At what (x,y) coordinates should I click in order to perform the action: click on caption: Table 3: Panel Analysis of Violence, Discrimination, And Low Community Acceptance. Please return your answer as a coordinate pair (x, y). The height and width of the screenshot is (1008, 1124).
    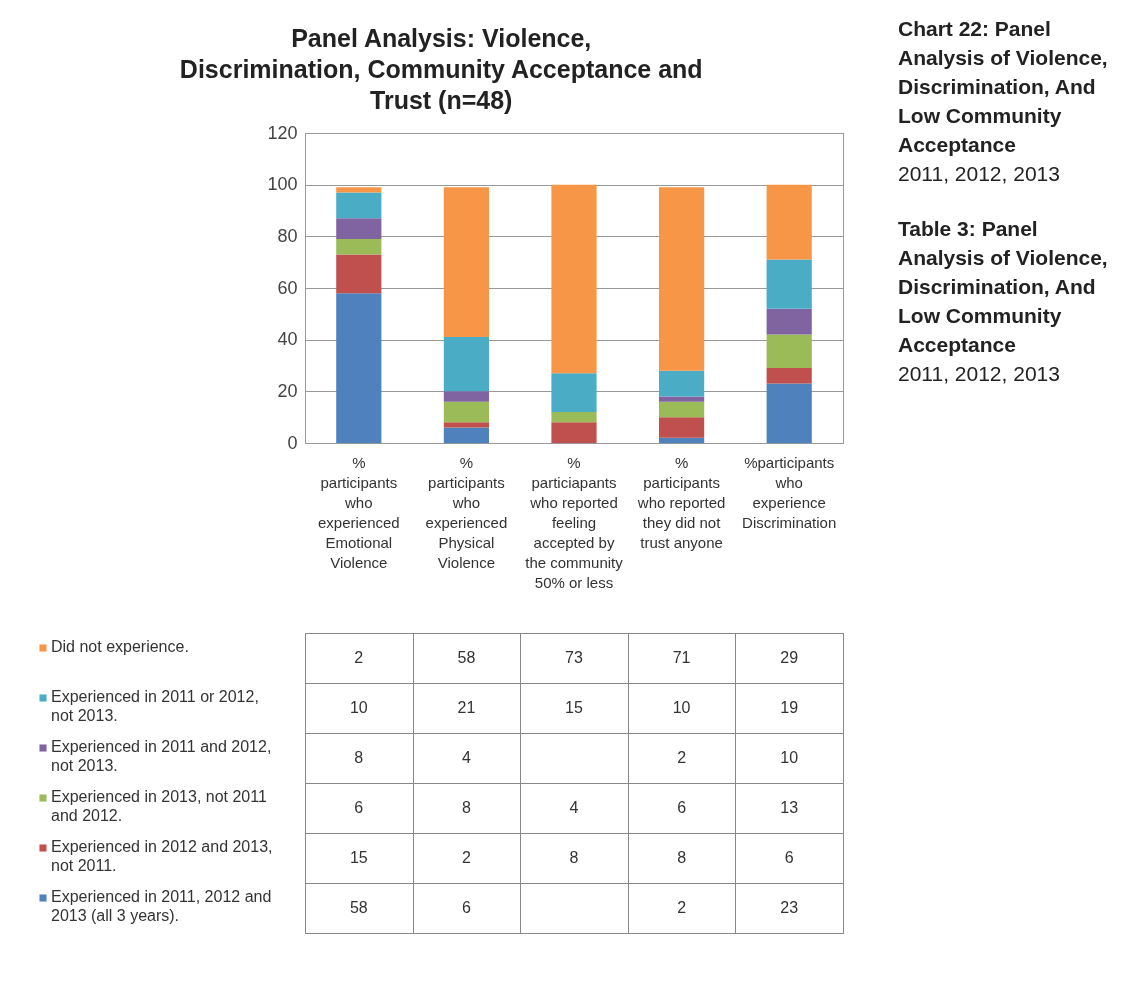
    Looking at the image, I should click on (1003, 287).